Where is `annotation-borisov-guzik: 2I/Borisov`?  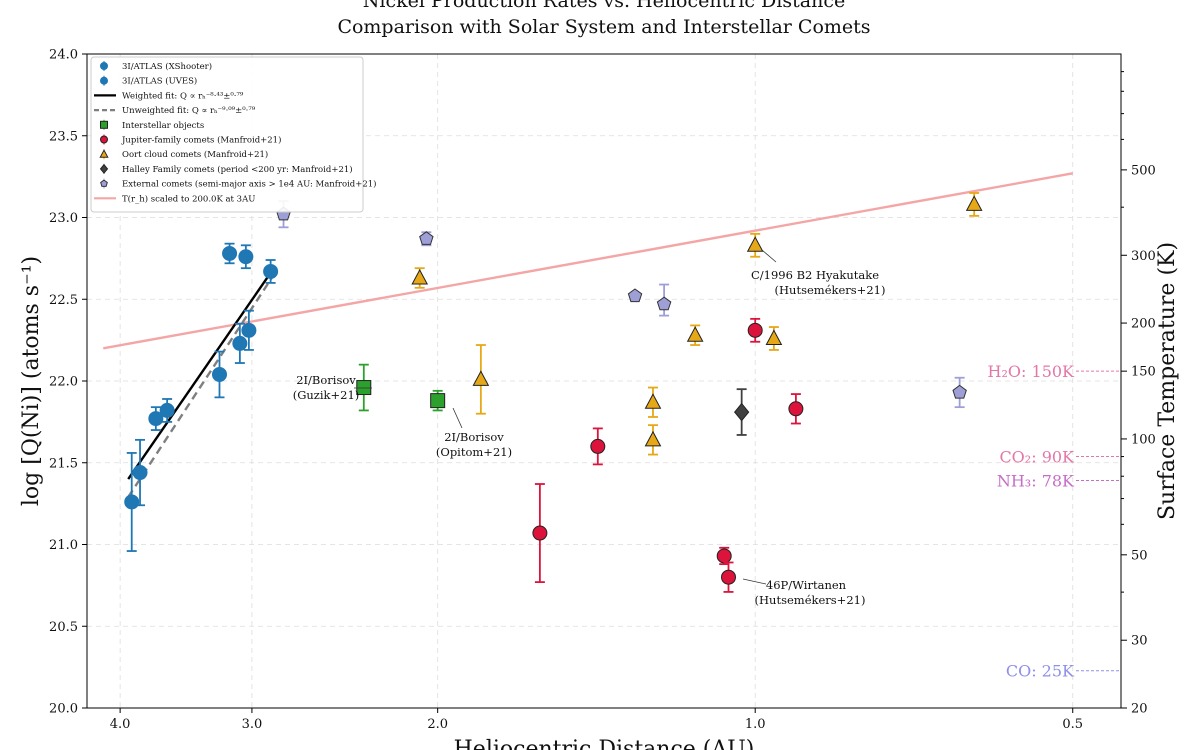 annotation-borisov-guzik: 2I/Borisov is located at coordinates (326, 380).